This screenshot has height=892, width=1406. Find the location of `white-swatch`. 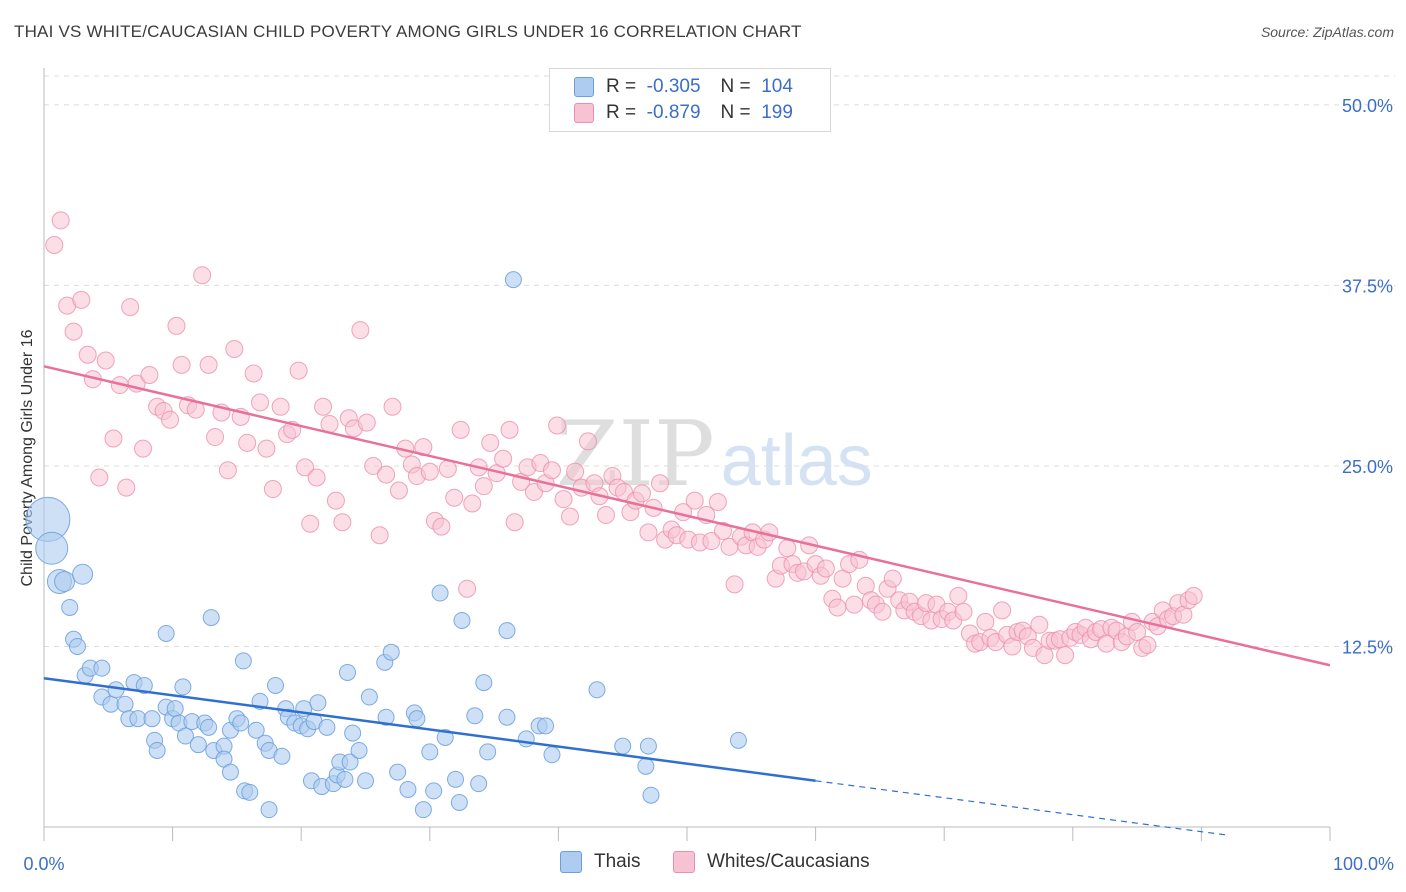

white-swatch is located at coordinates (584, 113).